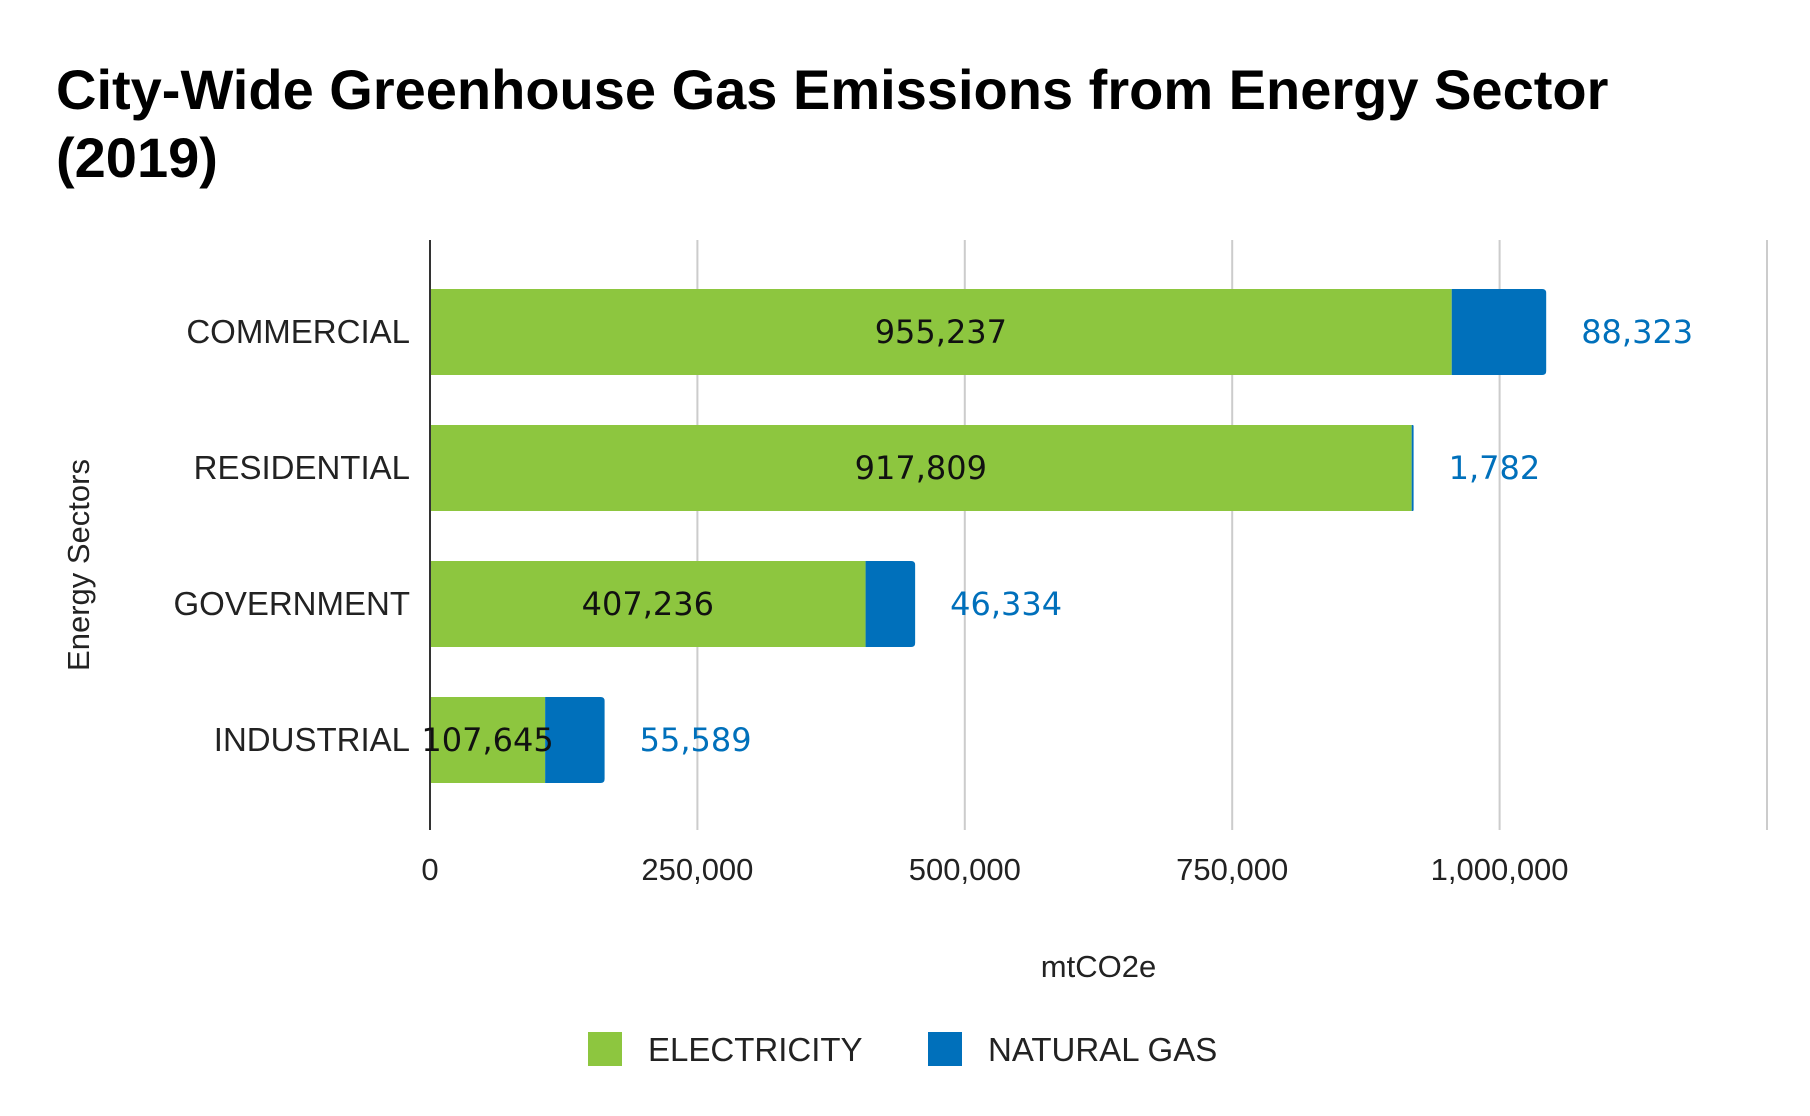 The image size is (1810, 1116). I want to click on value-label-electricity: 107,645, so click(487, 740).